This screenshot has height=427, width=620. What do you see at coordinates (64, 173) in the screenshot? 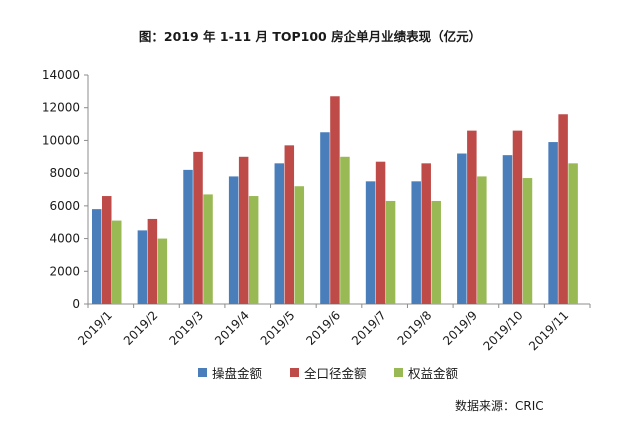
I see `y-tick-label: 8000` at bounding box center [64, 173].